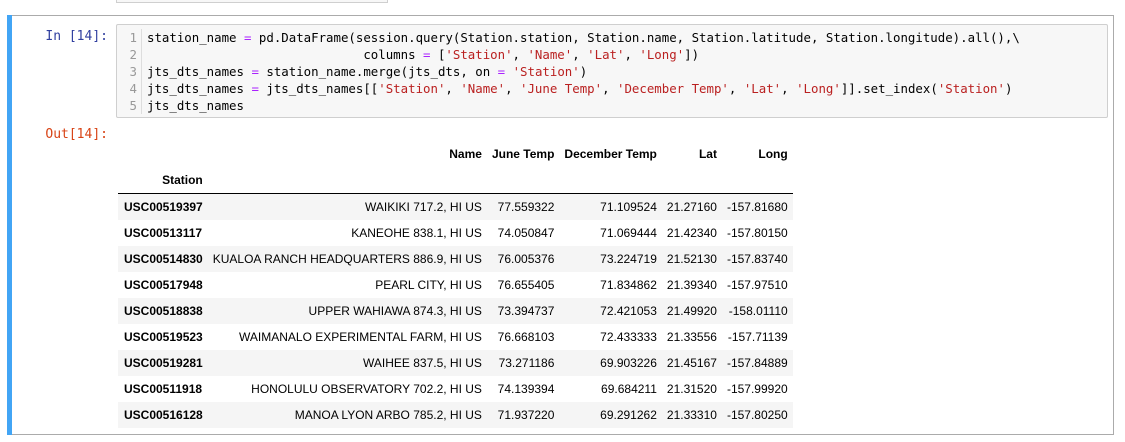 The height and width of the screenshot is (442, 1125). I want to click on code-text: jts_dts_names, so click(195, 105).